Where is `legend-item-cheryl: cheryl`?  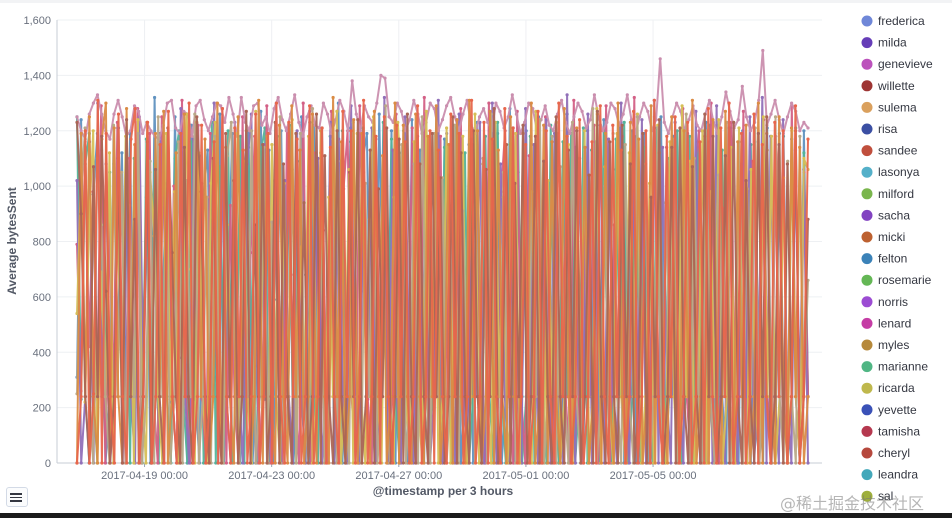 legend-item-cheryl: cheryl is located at coordinates (886, 453).